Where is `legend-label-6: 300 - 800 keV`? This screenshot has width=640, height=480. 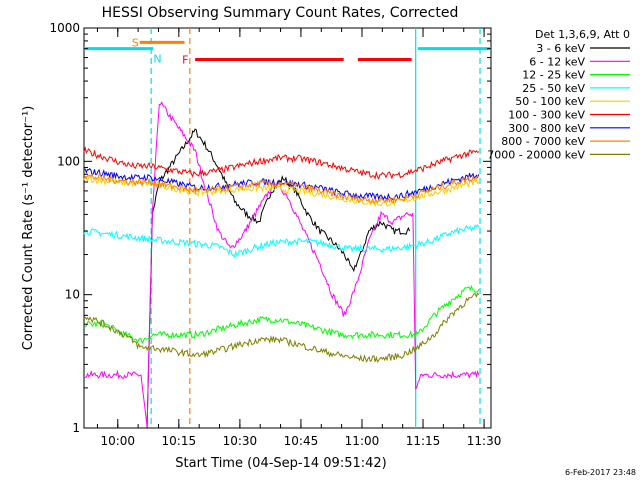
legend-label-6: 300 - 800 keV is located at coordinates (546, 128).